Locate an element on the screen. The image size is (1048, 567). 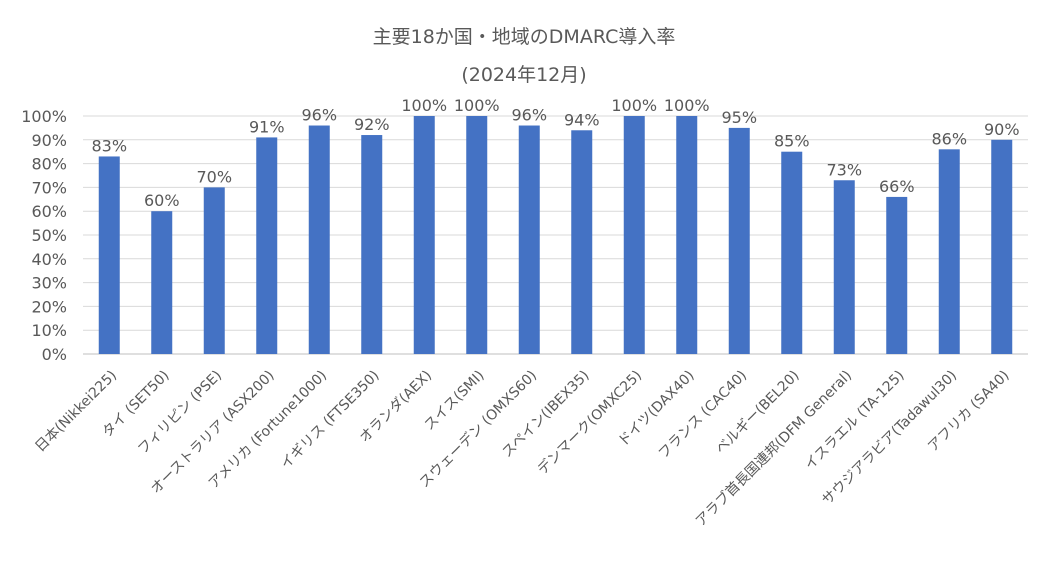
x-tick-label: デンマーク(OMXC25) is located at coordinates (589, 422).